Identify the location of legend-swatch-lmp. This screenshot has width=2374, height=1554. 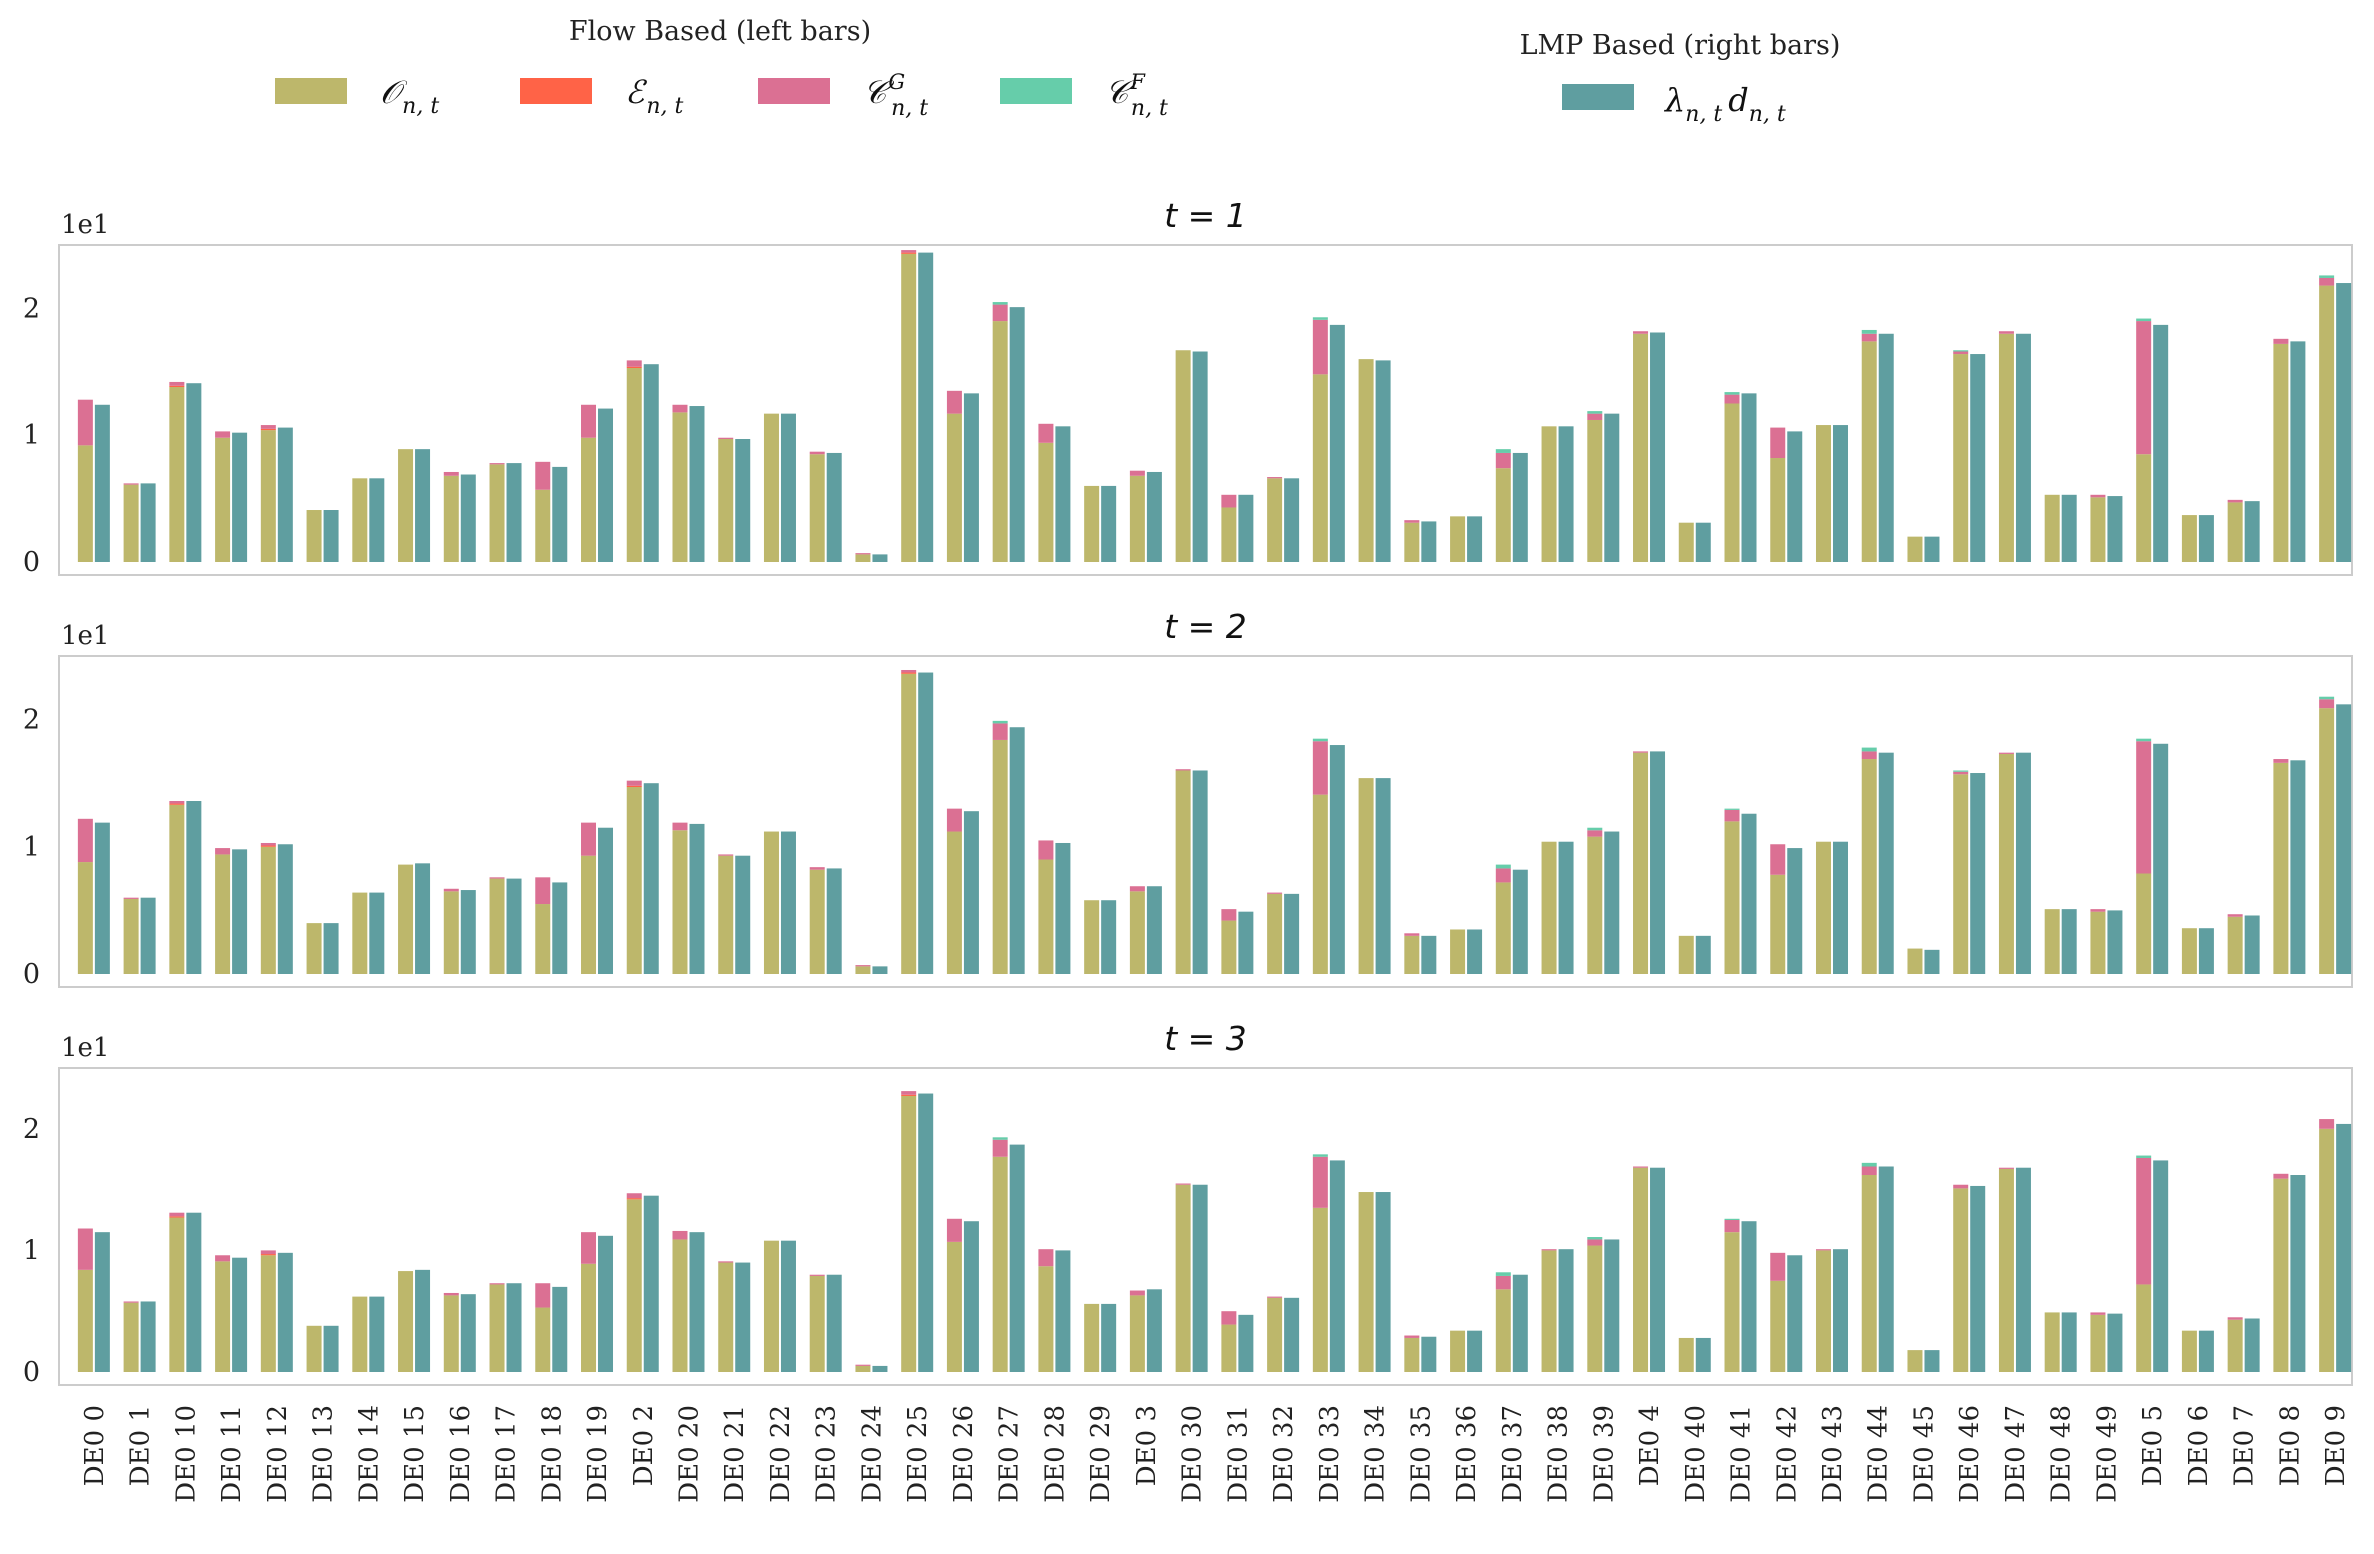
(1598, 97).